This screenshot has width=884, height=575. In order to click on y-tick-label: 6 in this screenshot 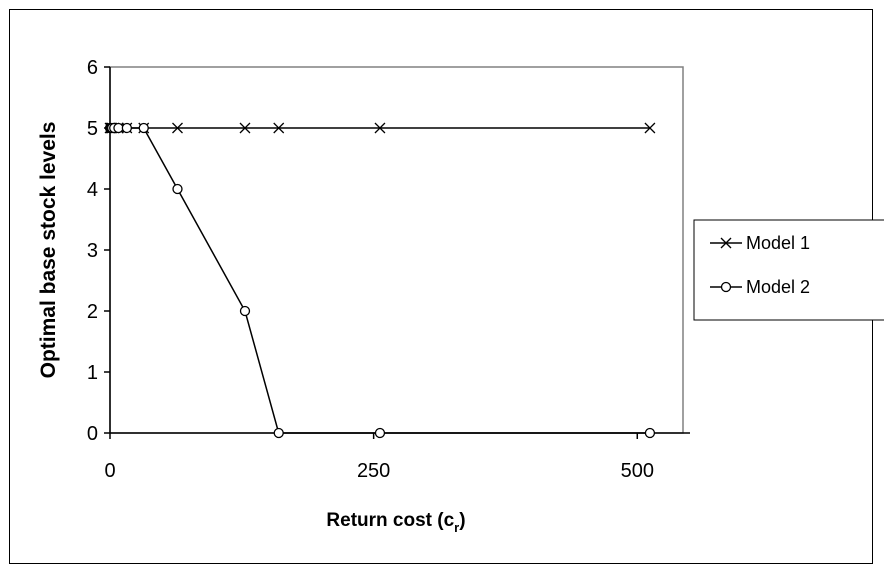, I will do `click(92, 68)`.